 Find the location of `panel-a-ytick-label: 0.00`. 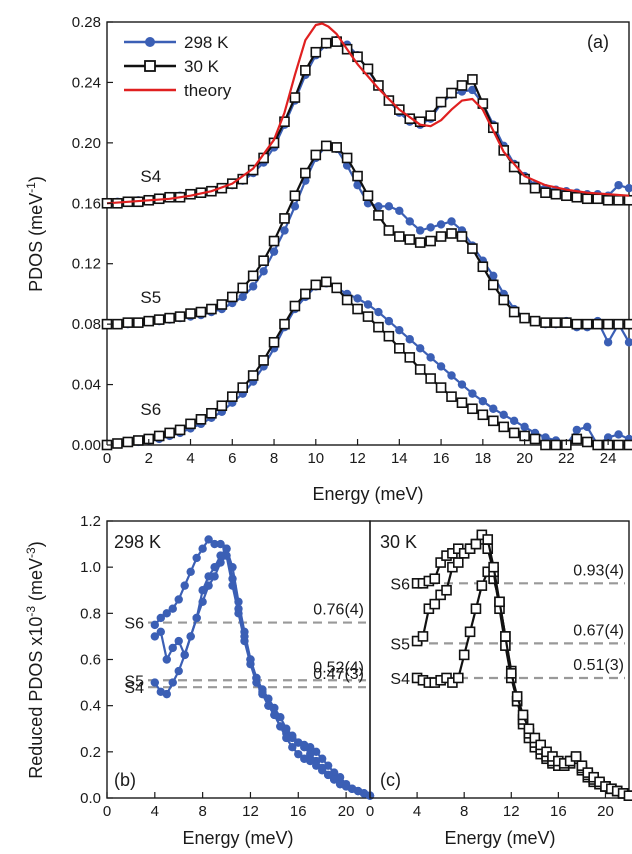

panel-a-ytick-label: 0.00 is located at coordinates (86, 445).